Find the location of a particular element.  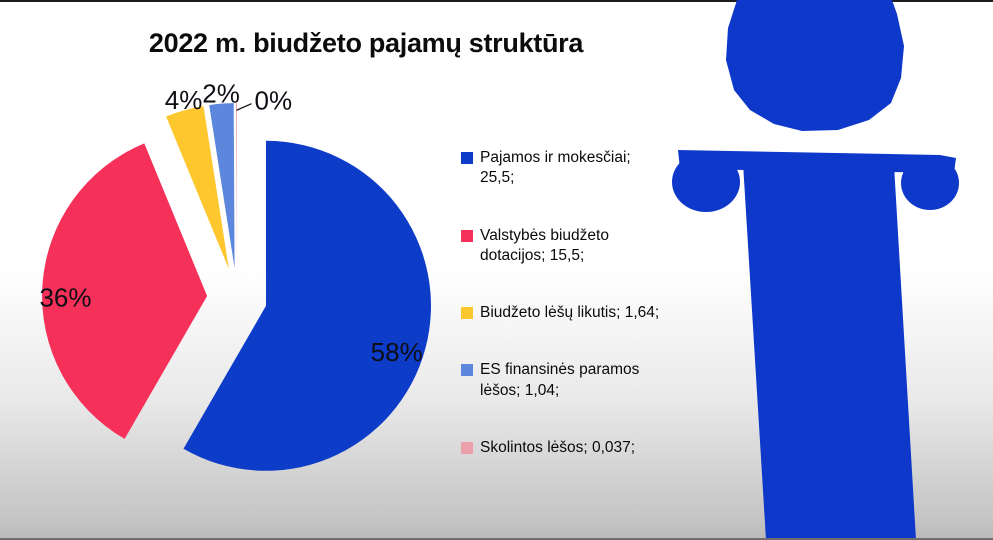

pie-percent-label: 2% is located at coordinates (221, 93).